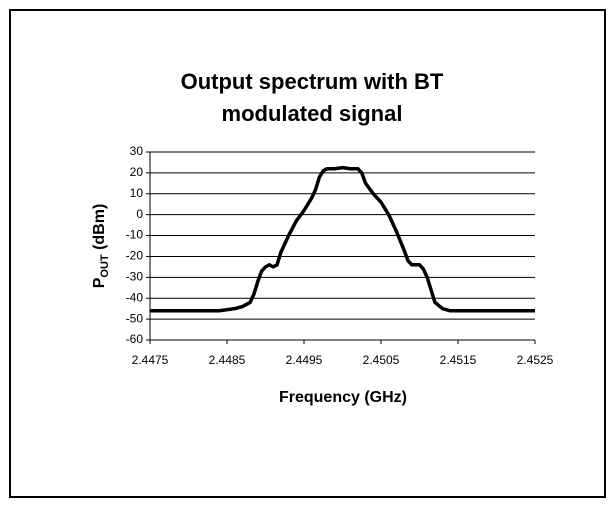  I want to click on x-axis-label: Frequency (GHz), so click(343, 397).